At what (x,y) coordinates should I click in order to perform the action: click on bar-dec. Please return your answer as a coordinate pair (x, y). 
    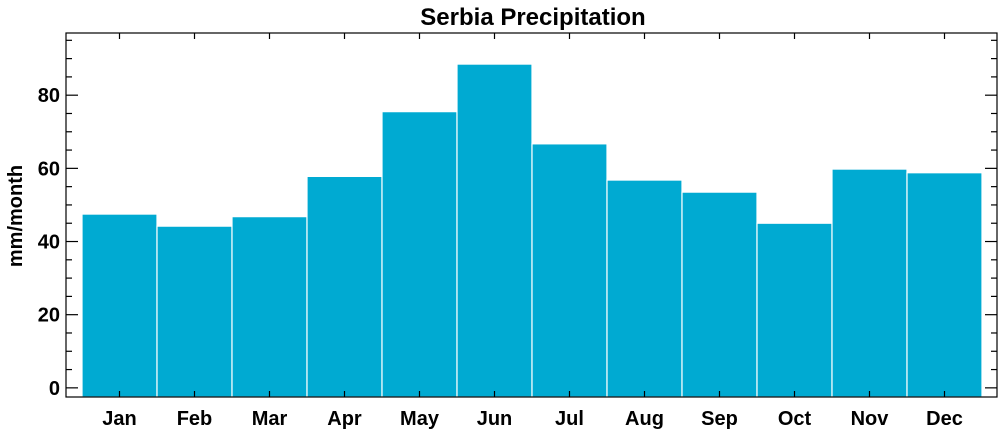
    Looking at the image, I should click on (944, 285).